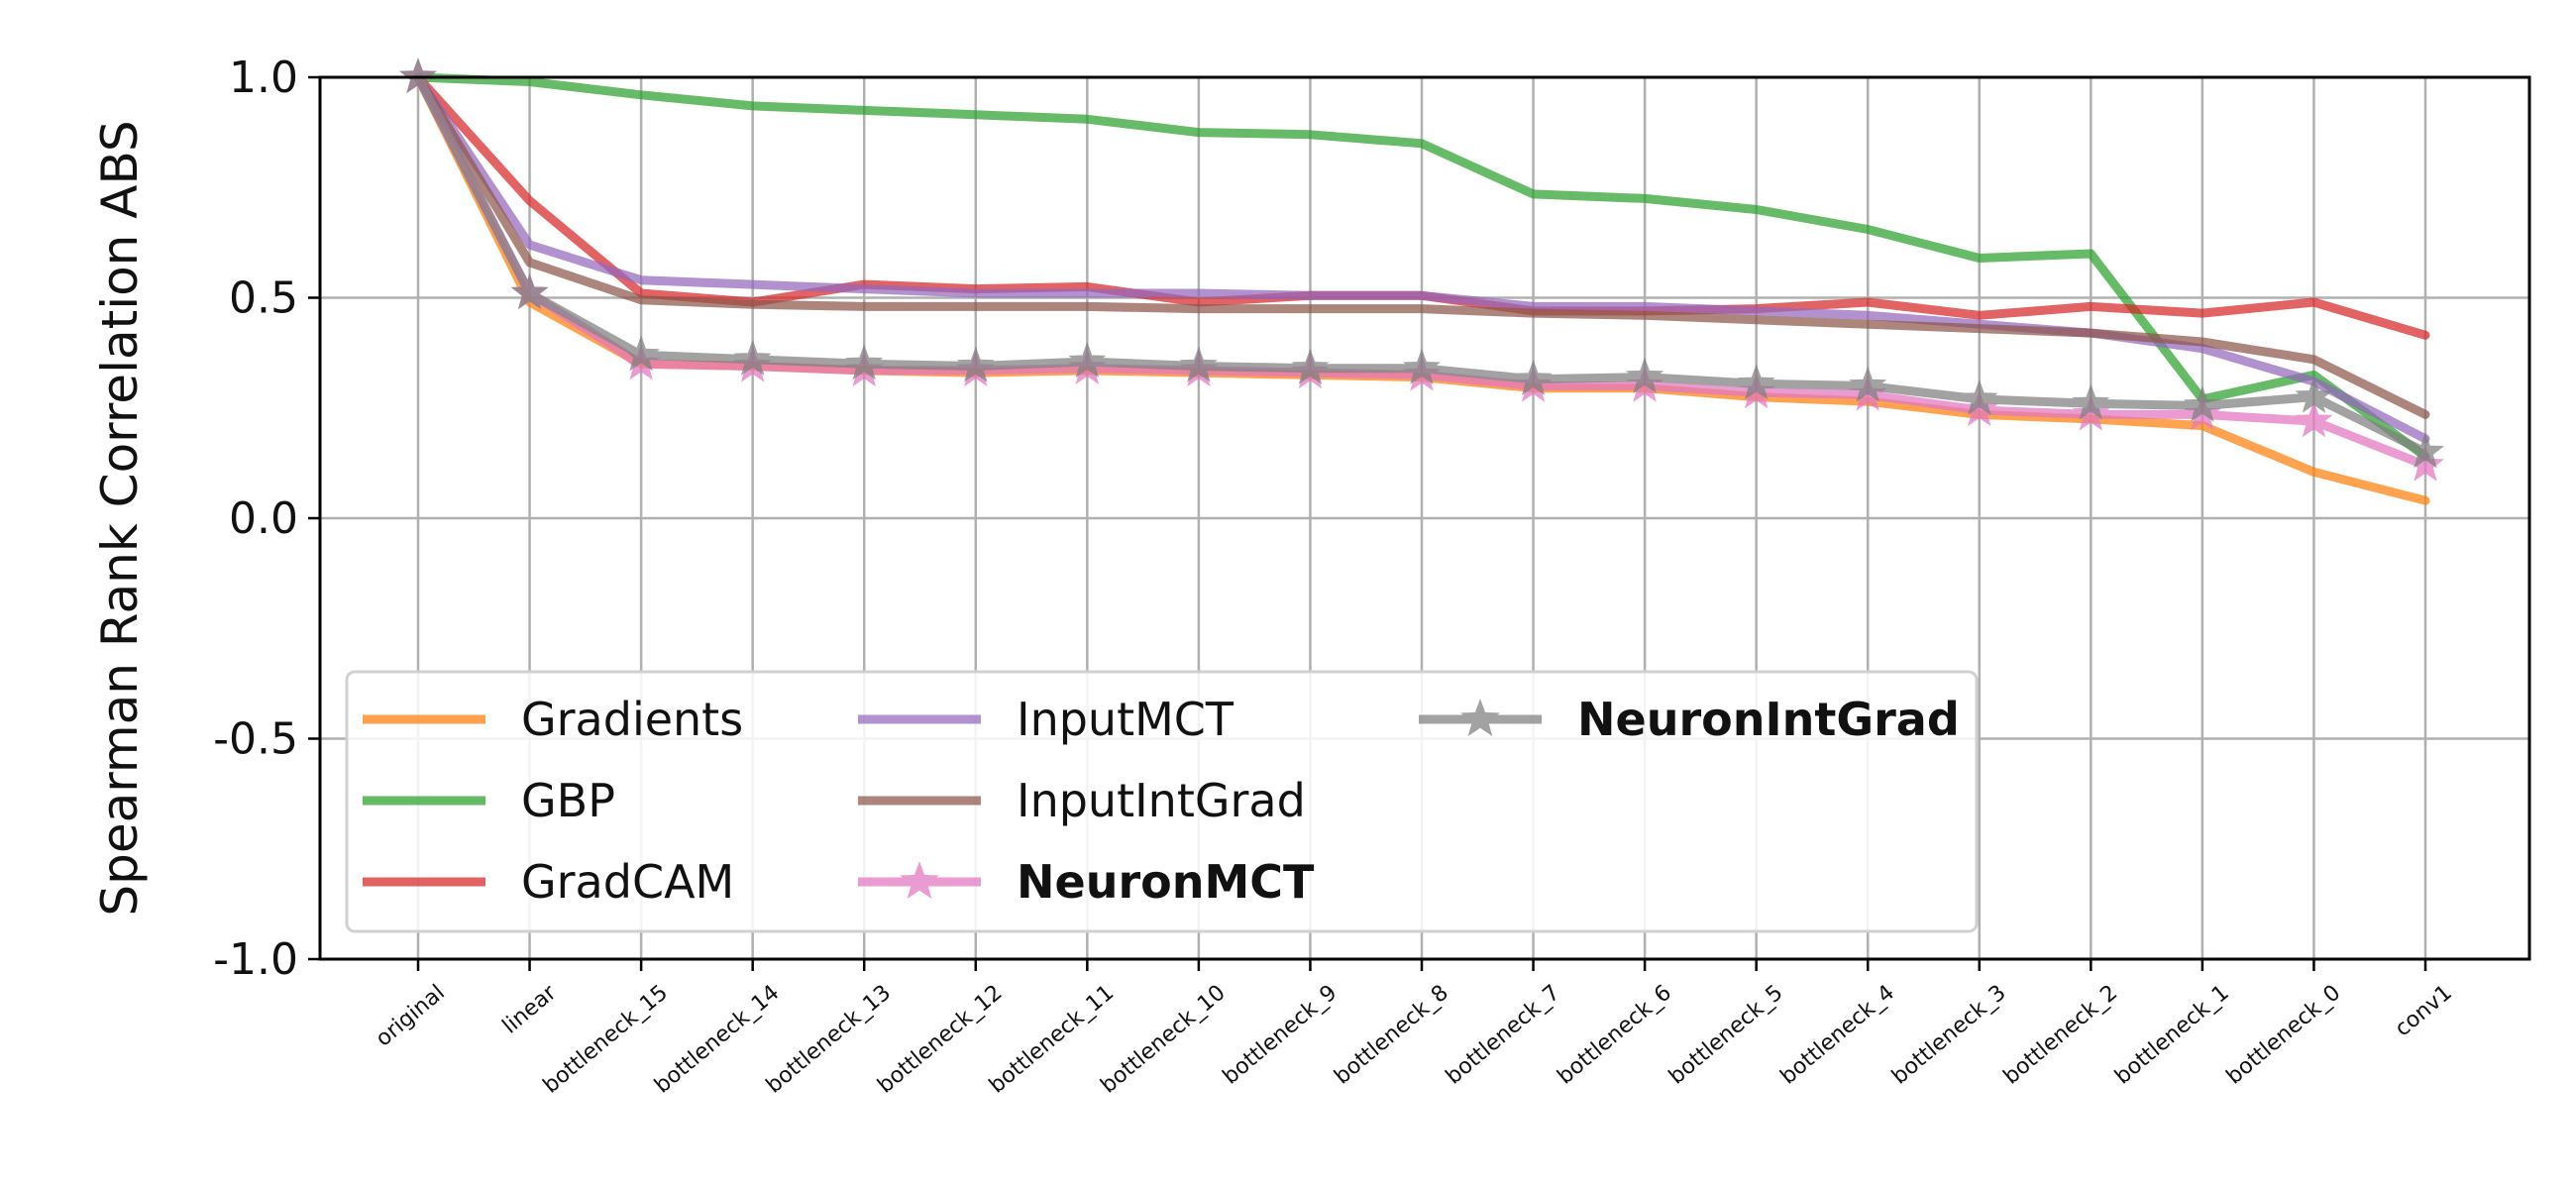 The image size is (2576, 1189). Describe the element at coordinates (1391, 1034) in the screenshot. I see `x-tick-label: bottleneck_8` at that location.